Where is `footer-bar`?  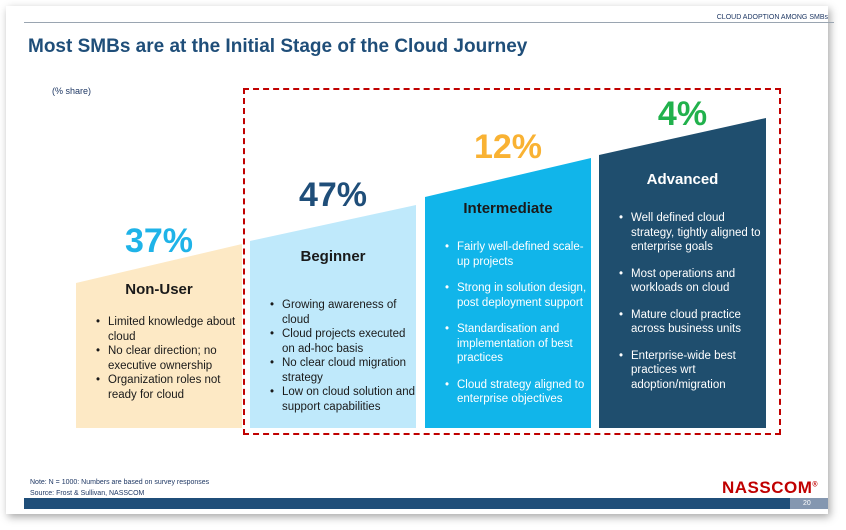
footer-bar is located at coordinates (407, 503).